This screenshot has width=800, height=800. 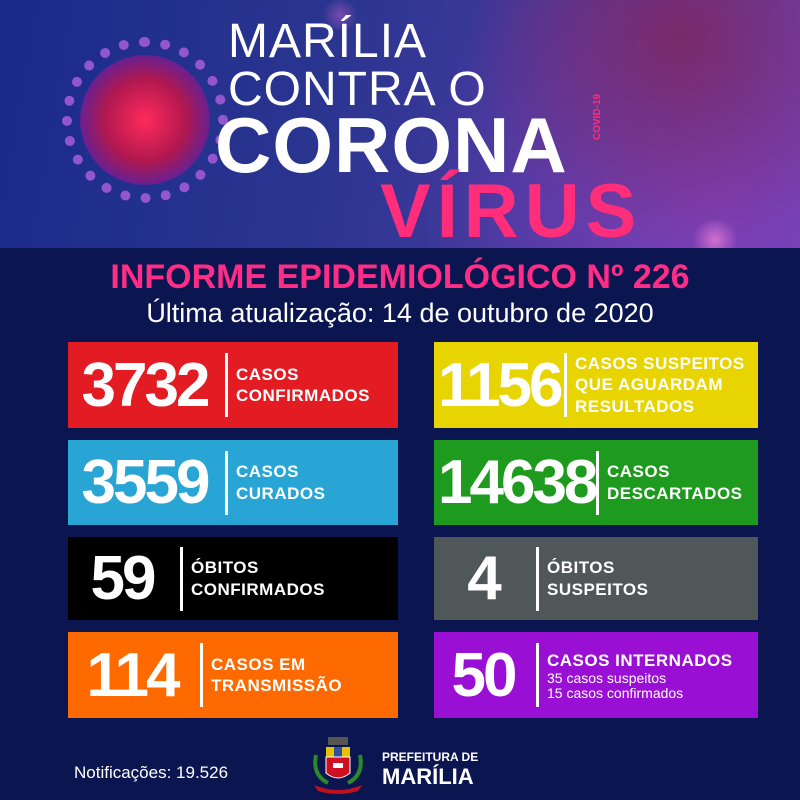 I want to click on stat-label-line: QUE AGUARDAM, so click(x=649, y=385).